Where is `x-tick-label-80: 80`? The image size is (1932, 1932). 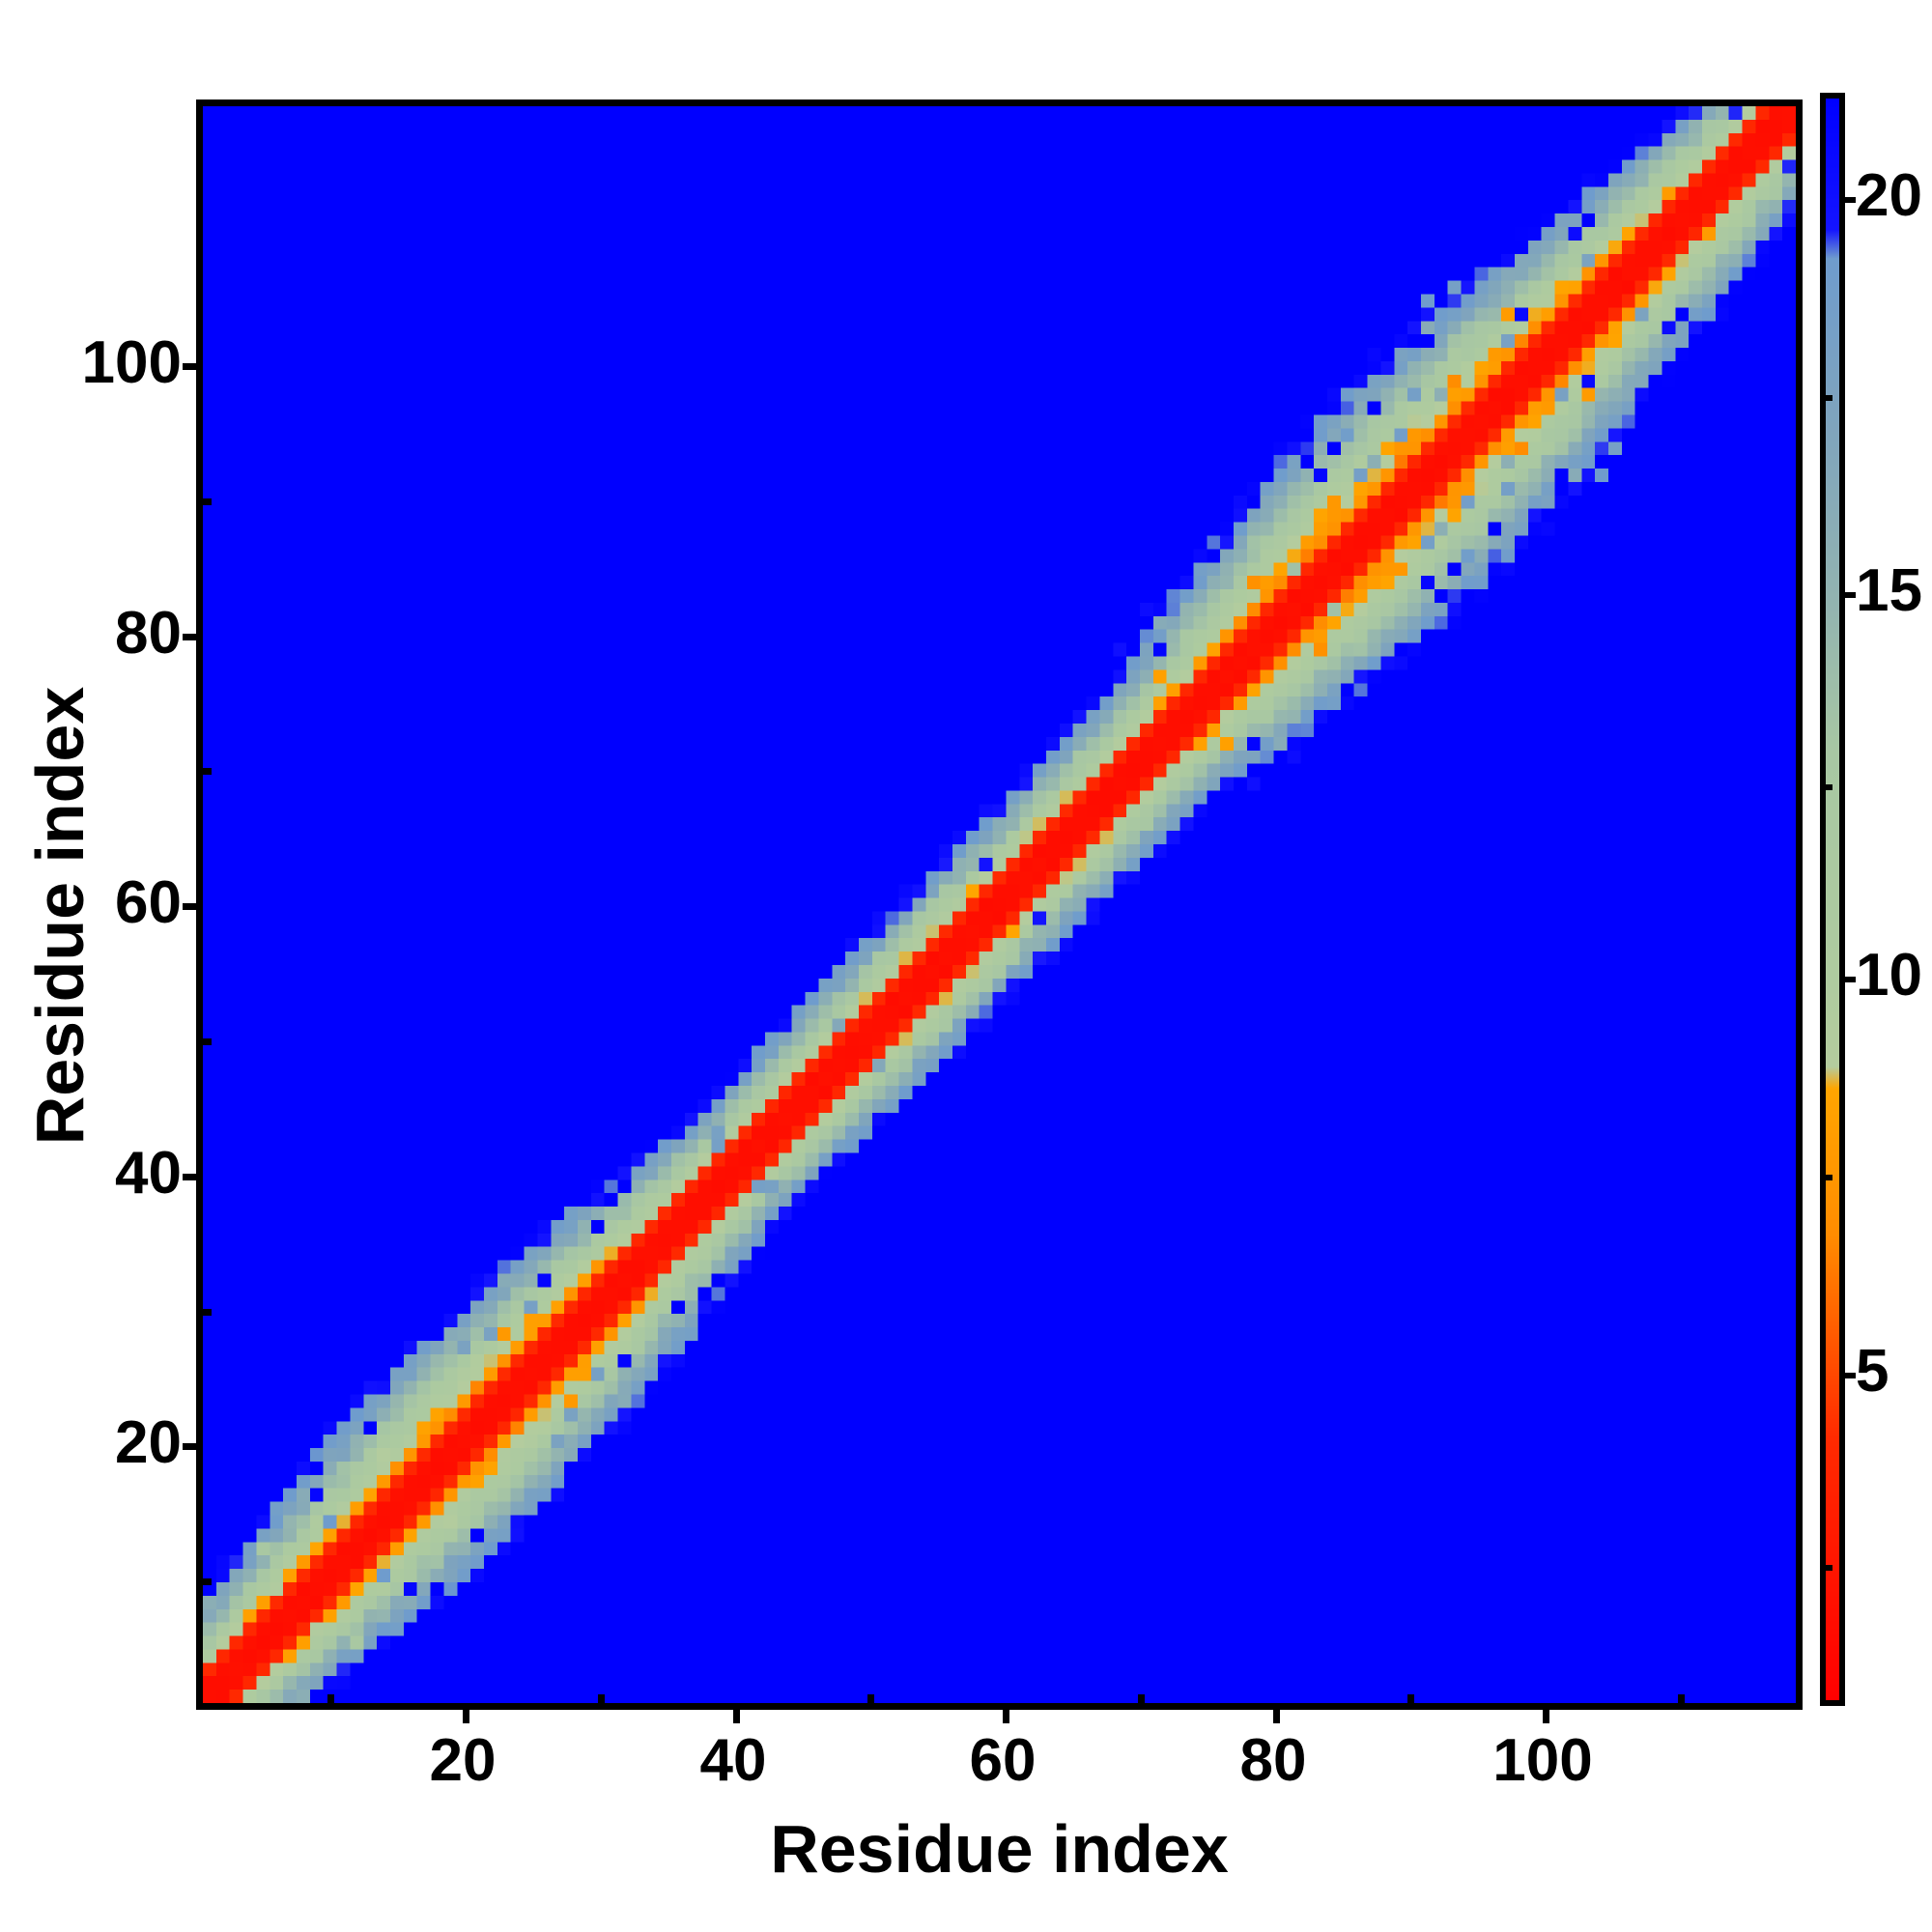 x-tick-label-80: 80 is located at coordinates (1273, 1760).